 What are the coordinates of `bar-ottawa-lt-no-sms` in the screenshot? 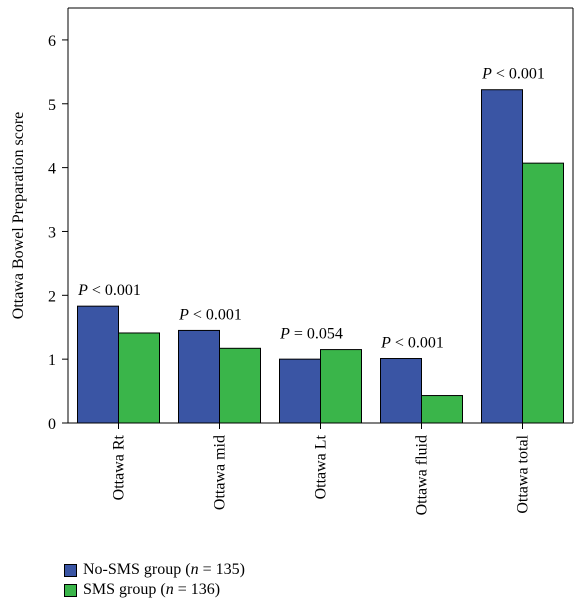 It's located at (300, 391).